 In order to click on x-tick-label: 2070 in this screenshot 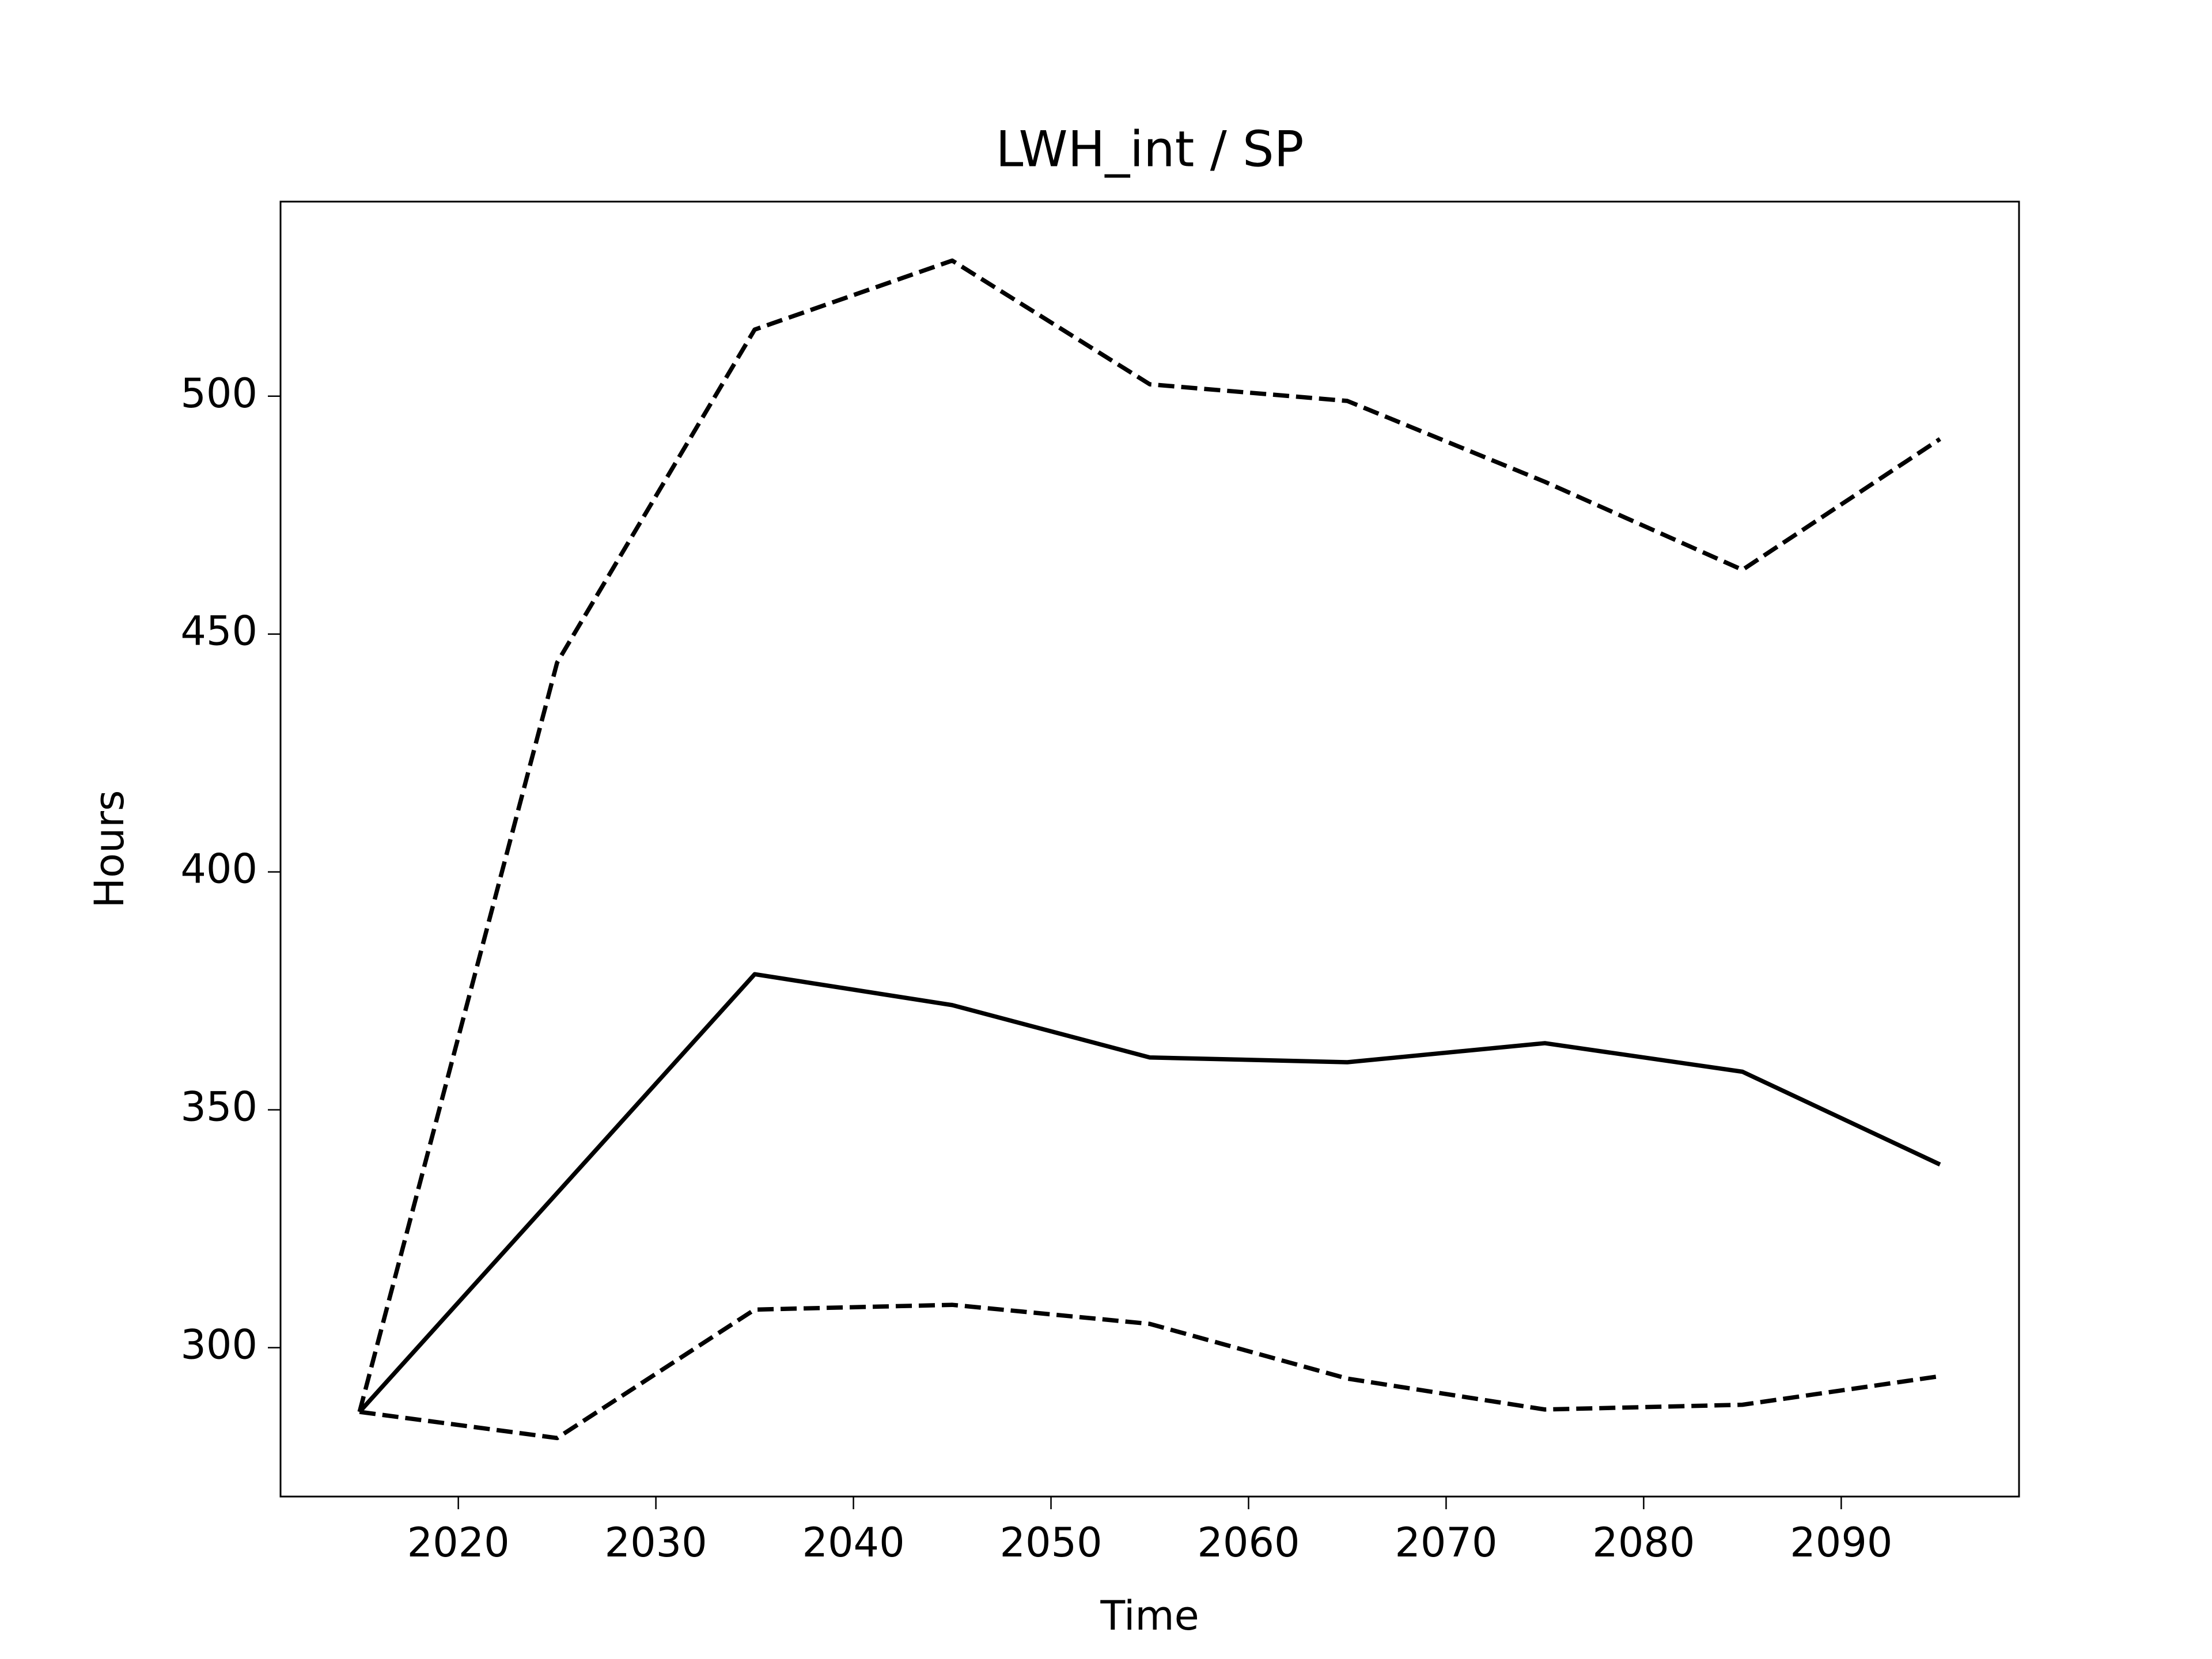, I will do `click(1446, 1542)`.